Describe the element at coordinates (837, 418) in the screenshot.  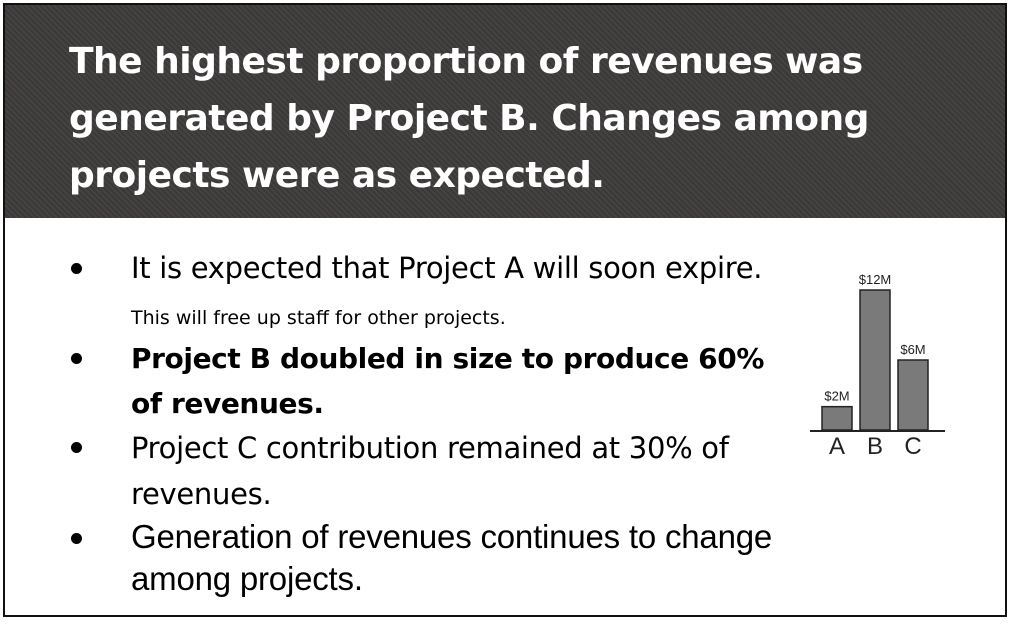
I see `bar-a` at that location.